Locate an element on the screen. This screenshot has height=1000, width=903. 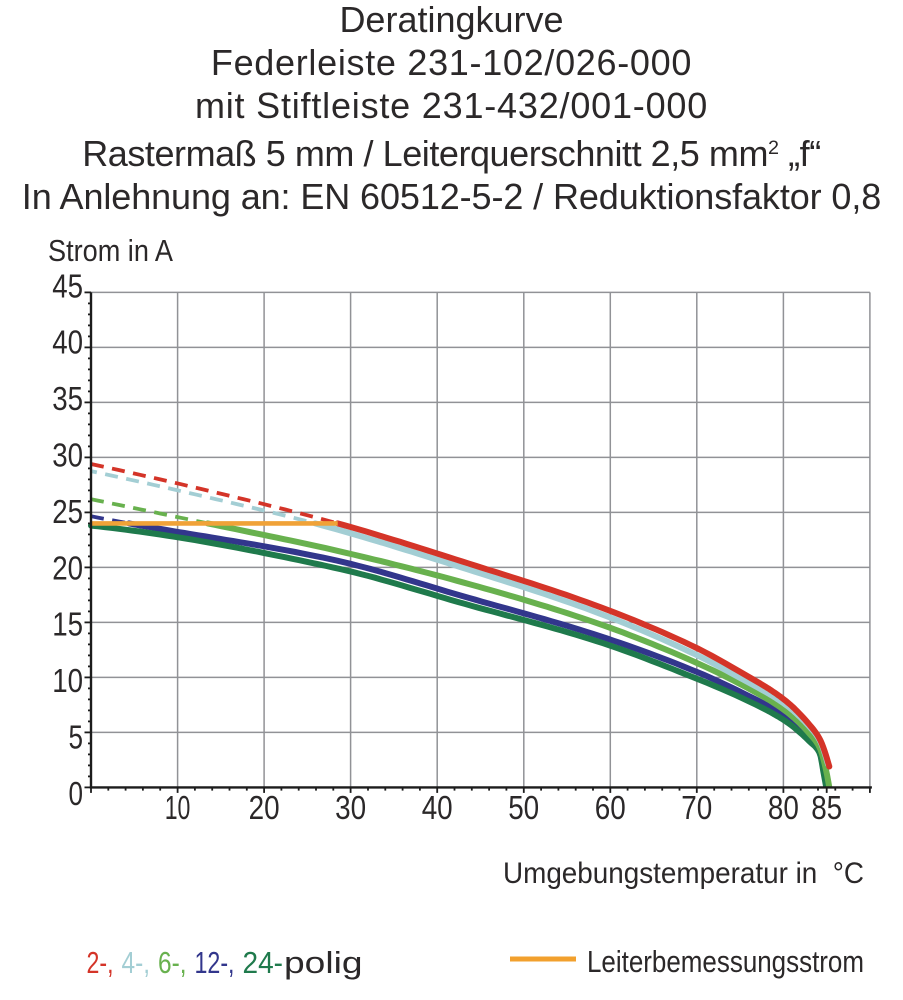
svg-text: polig is located at coordinates (323, 962).